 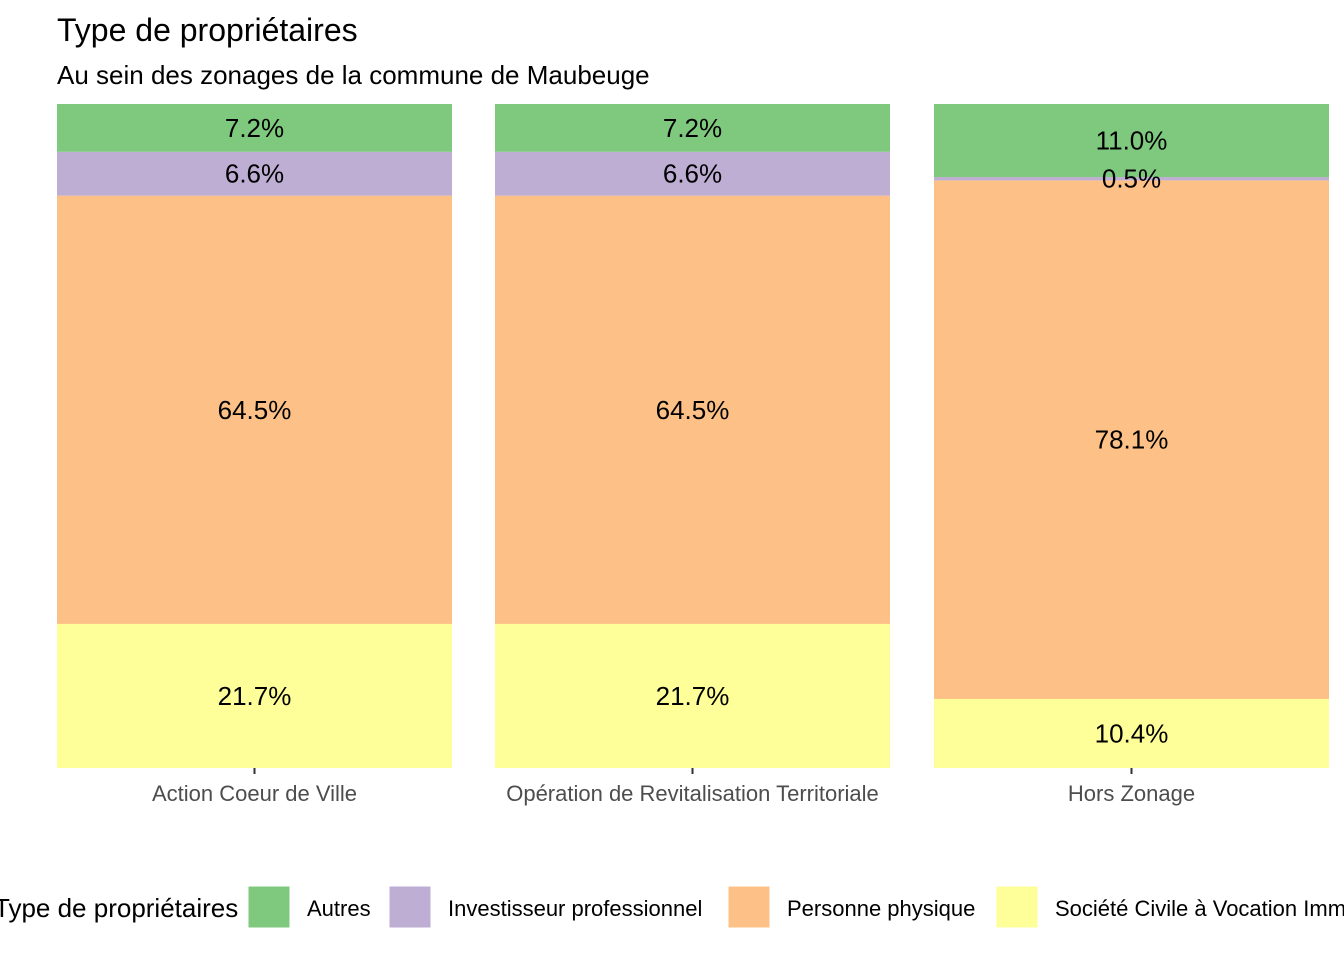 I want to click on bar-segment-investisseur-professionnel-hors-zonage, so click(x=1131, y=179).